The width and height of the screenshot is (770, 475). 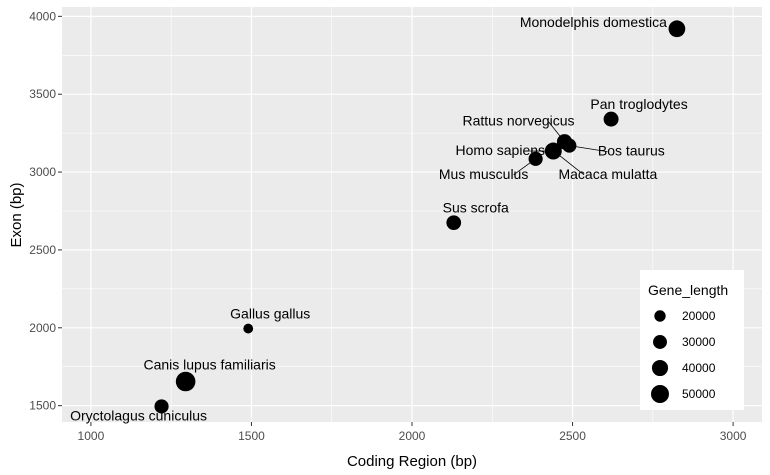 What do you see at coordinates (16, 214) in the screenshot?
I see `y-axis-title: Exon (bp)` at bounding box center [16, 214].